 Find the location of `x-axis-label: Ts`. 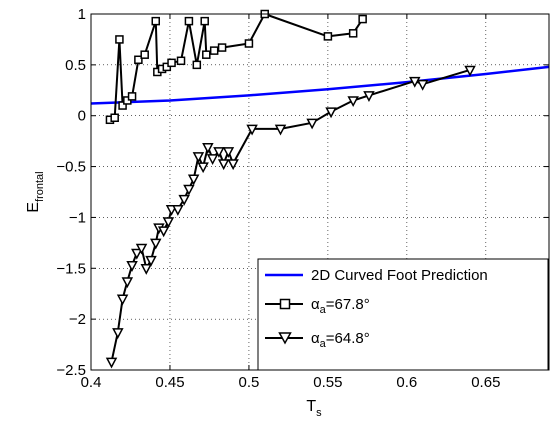

x-axis-label: Ts is located at coordinates (314, 408).